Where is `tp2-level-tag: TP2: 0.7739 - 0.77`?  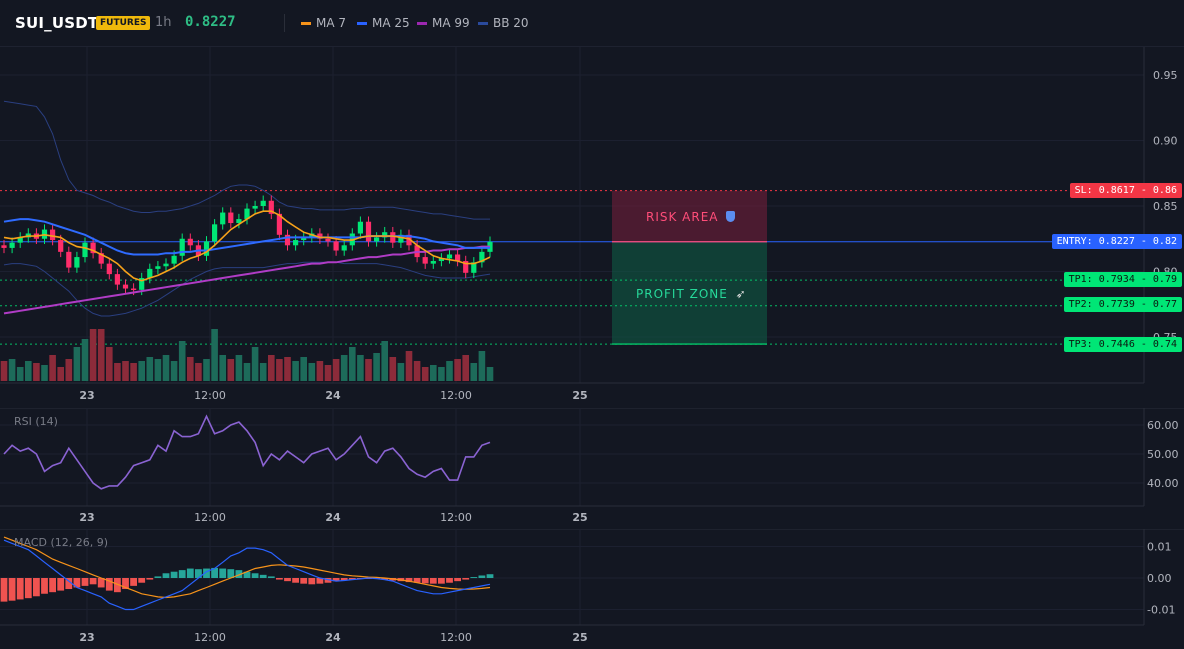 tp2-level-tag: TP2: 0.7739 - 0.77 is located at coordinates (1122, 304).